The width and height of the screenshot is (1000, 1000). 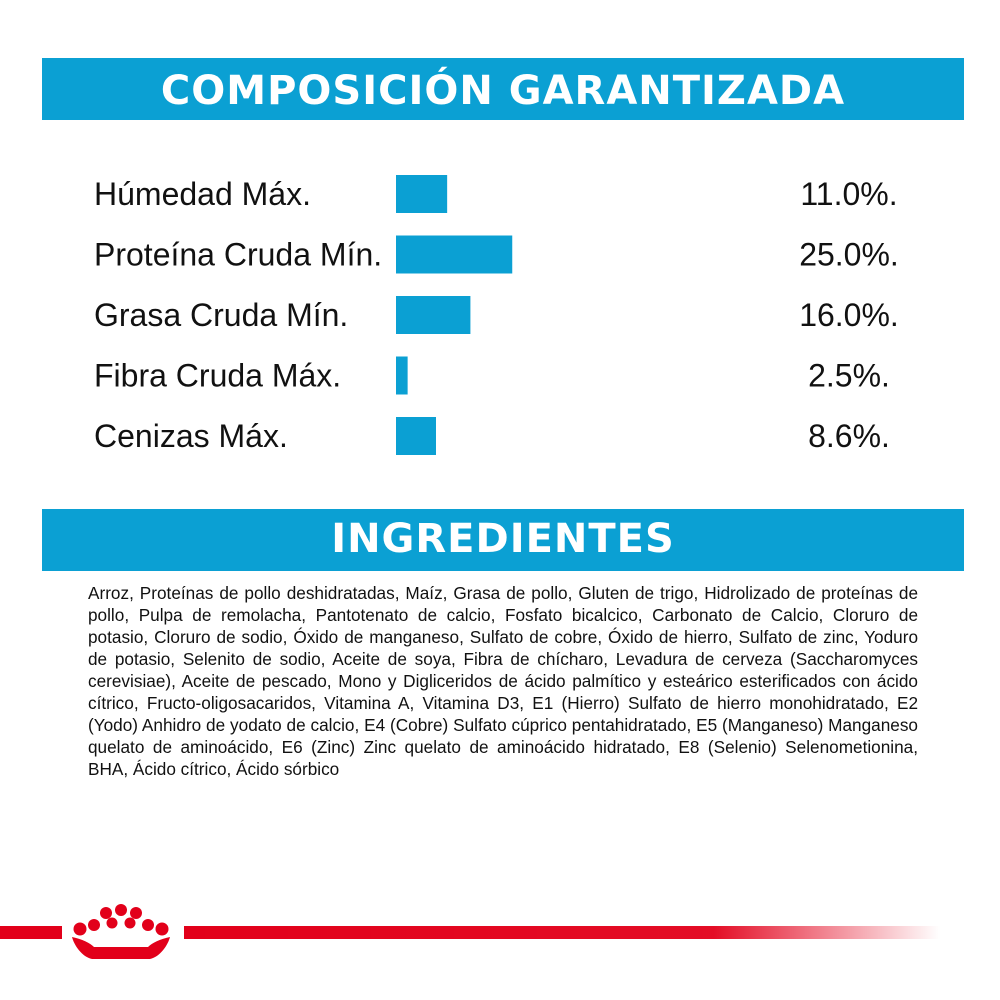 I want to click on brand-stripe-right, so click(x=562, y=932).